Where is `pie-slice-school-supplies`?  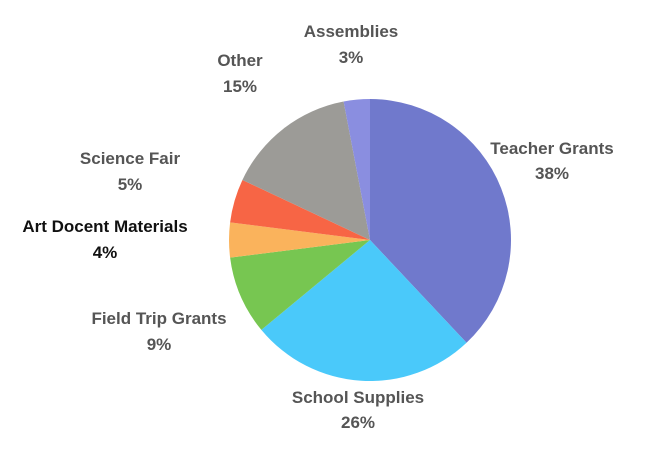 pie-slice-school-supplies is located at coordinates (364, 310).